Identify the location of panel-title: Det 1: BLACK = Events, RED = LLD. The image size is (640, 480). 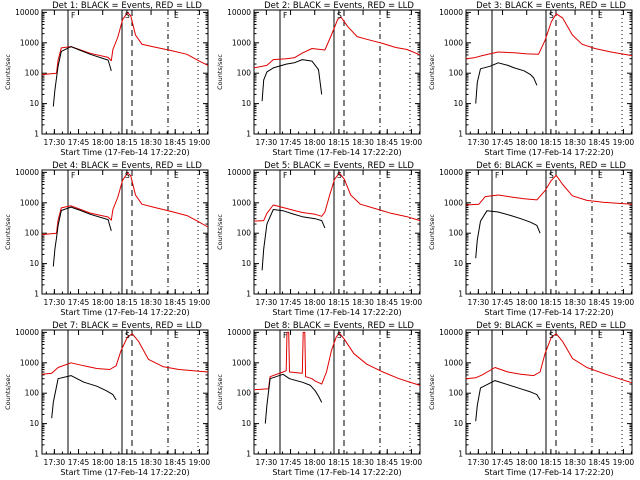
(127, 6).